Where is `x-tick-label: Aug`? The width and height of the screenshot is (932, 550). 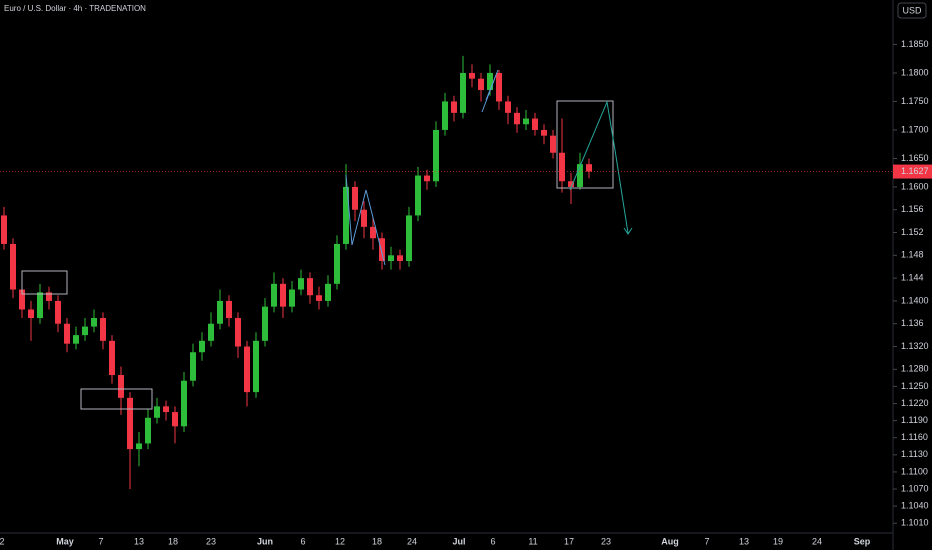 x-tick-label: Aug is located at coordinates (670, 541).